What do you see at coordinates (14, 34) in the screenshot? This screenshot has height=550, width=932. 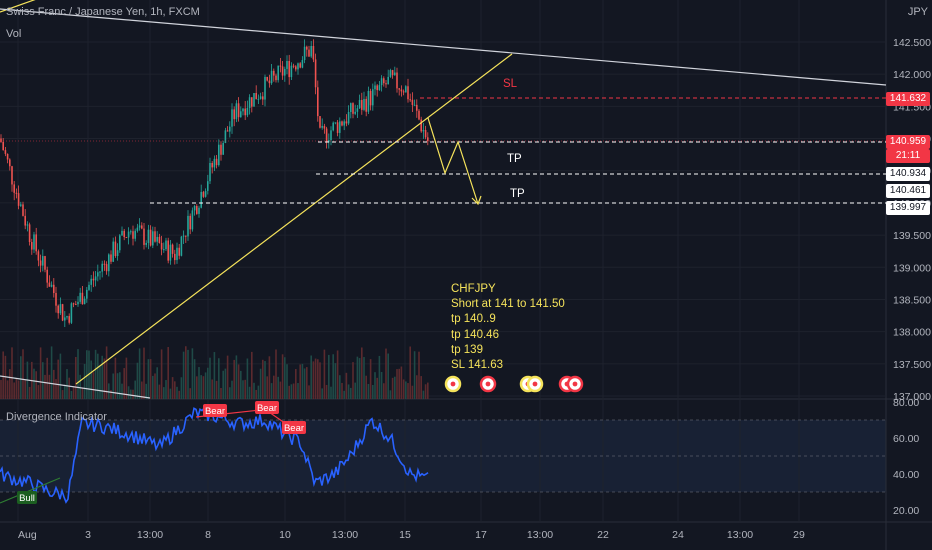 I see `volume-label: Vol` at bounding box center [14, 34].